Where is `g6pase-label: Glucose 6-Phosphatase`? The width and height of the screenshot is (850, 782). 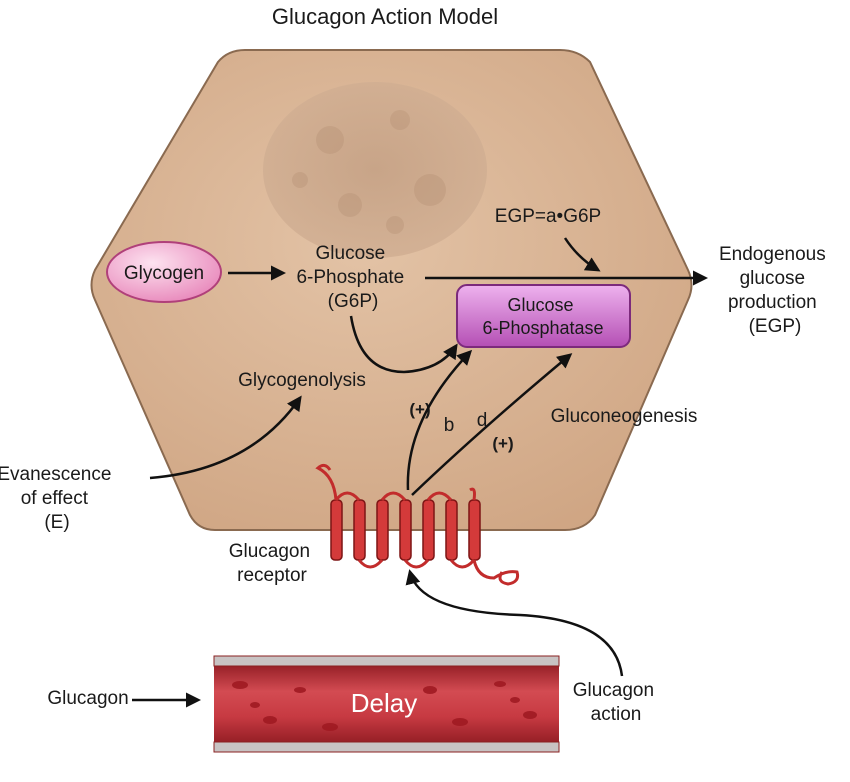 g6pase-label: Glucose 6-Phosphatase is located at coordinates (542, 316).